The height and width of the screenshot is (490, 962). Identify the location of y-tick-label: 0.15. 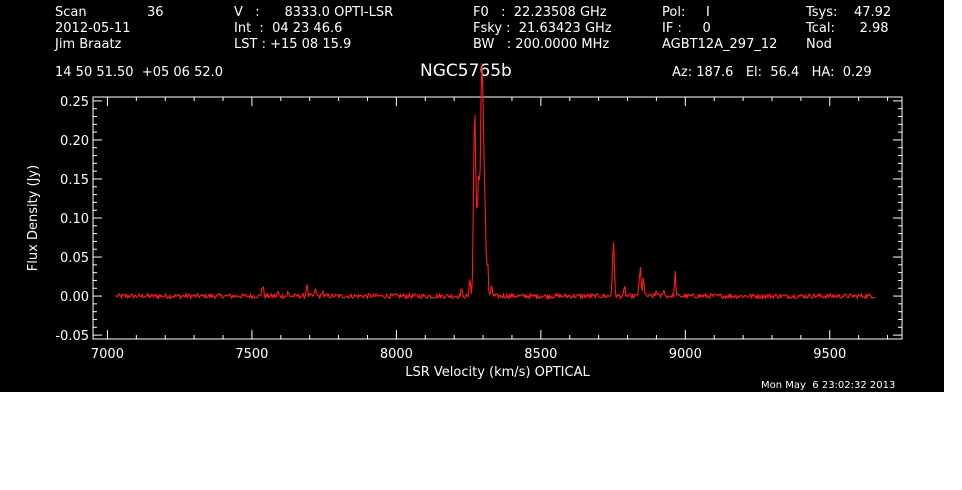
(74, 180).